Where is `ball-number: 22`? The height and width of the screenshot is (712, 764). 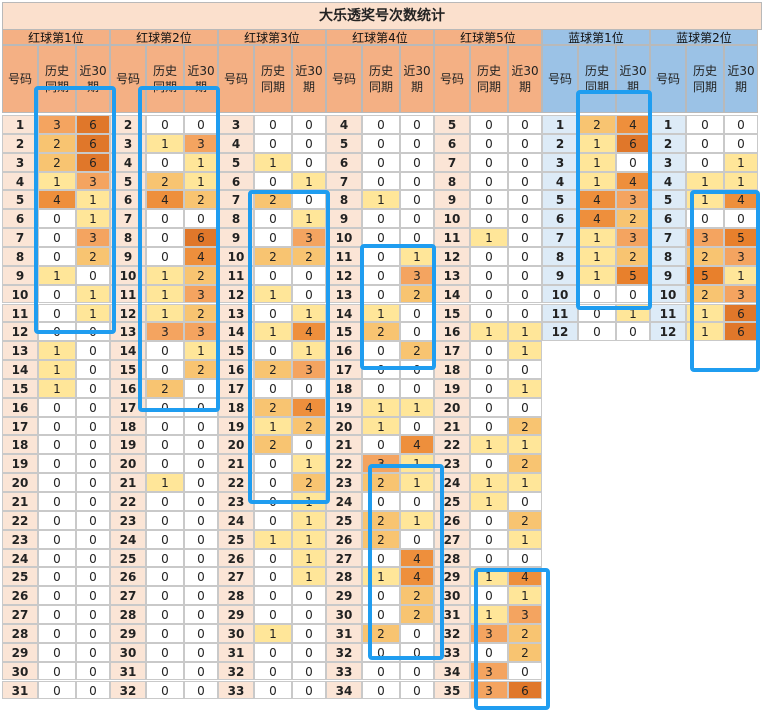
ball-number: 22 is located at coordinates (128, 501).